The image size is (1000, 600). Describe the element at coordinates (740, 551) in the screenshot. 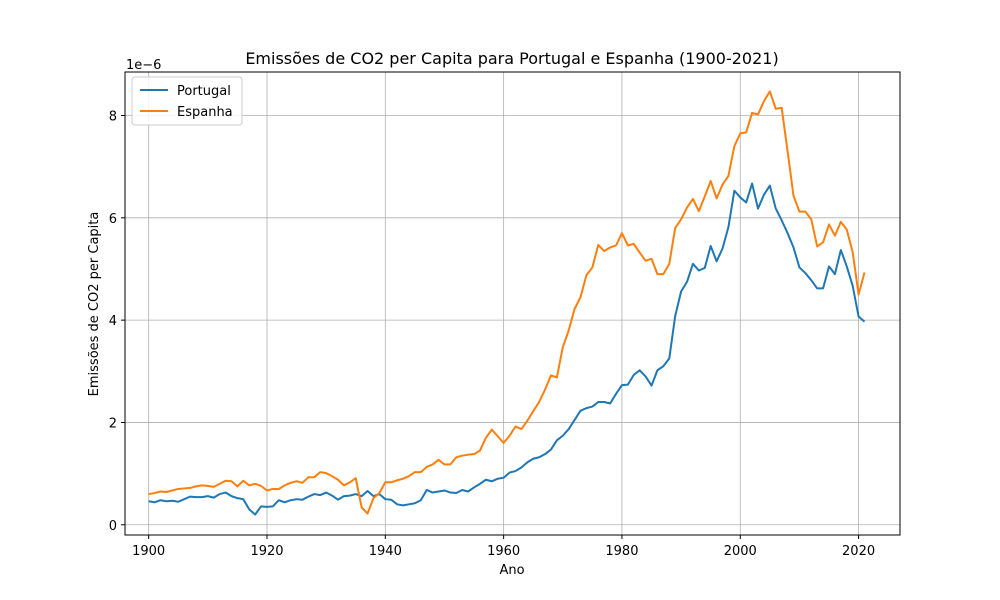

I see `x-tick-label: 2000` at that location.